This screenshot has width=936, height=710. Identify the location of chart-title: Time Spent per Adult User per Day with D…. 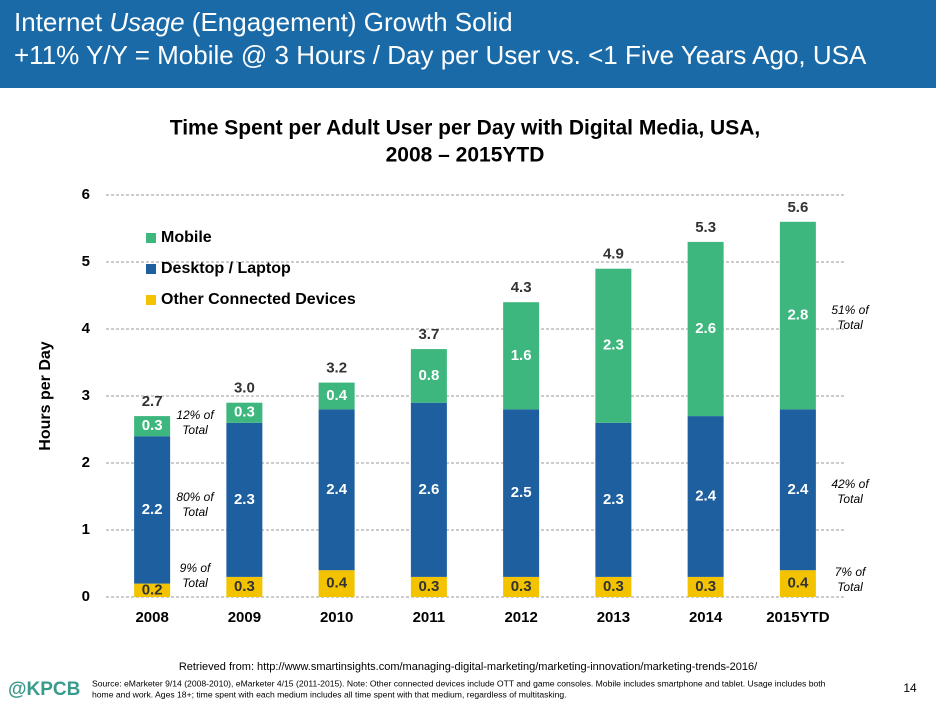
(465, 128).